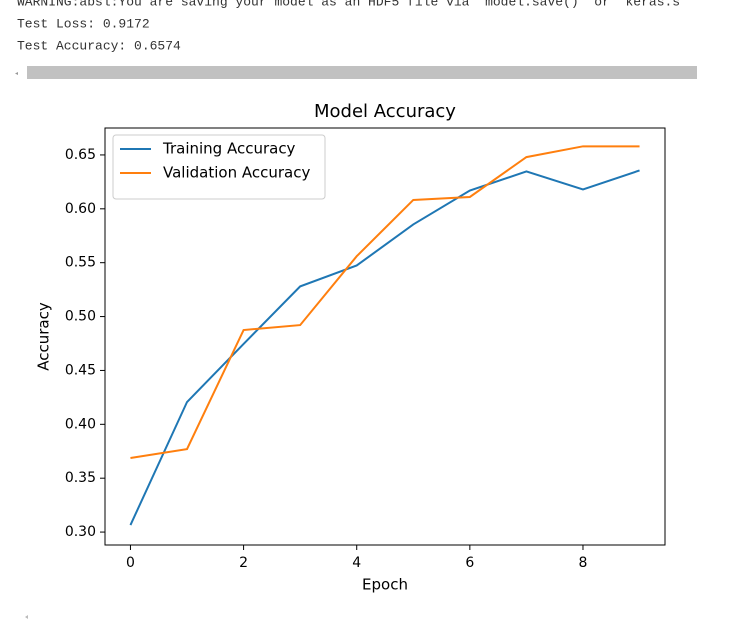  I want to click on x-tick-label: 8, so click(583, 563).